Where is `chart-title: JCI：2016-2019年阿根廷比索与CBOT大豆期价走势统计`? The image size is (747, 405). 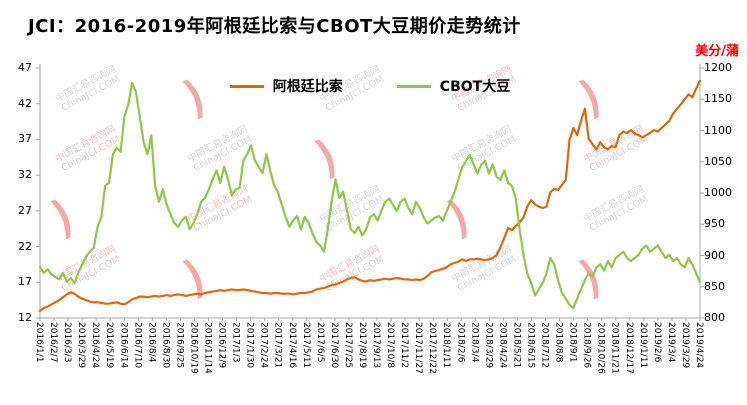 chart-title: JCI：2016-2019年阿根廷比索与CBOT大豆期价走势统计 is located at coordinates (274, 26).